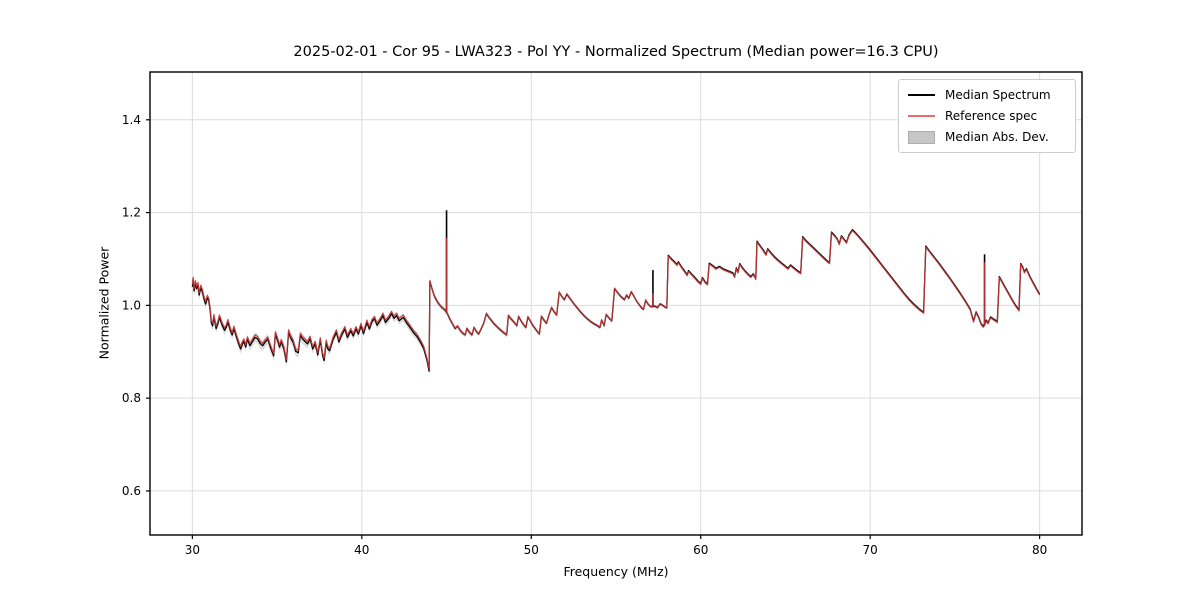  What do you see at coordinates (531, 550) in the screenshot?
I see `x-tick-label: 50` at bounding box center [531, 550].